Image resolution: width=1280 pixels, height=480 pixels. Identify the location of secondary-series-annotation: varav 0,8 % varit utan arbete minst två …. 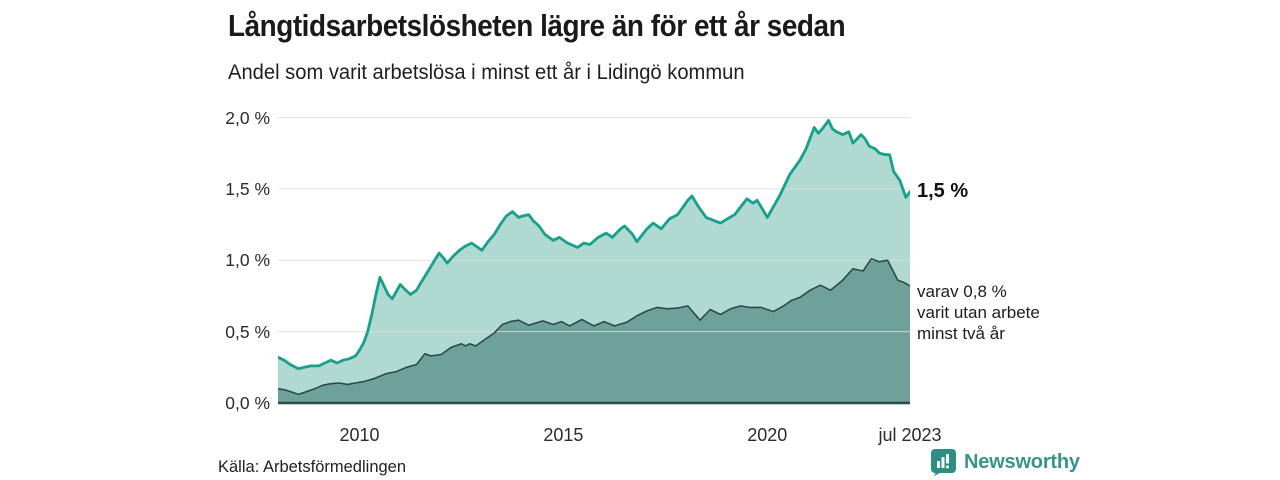
(978, 312).